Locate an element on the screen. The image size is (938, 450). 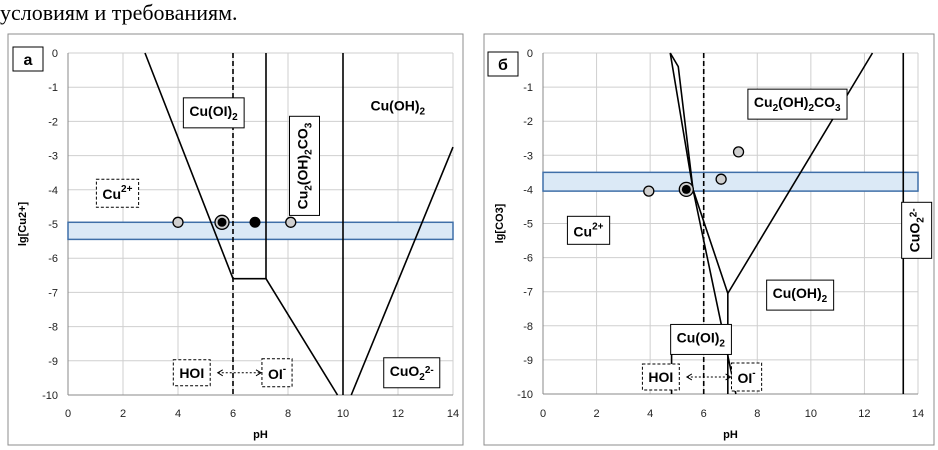
label-text: Cu(OI) is located at coordinates (210, 111).